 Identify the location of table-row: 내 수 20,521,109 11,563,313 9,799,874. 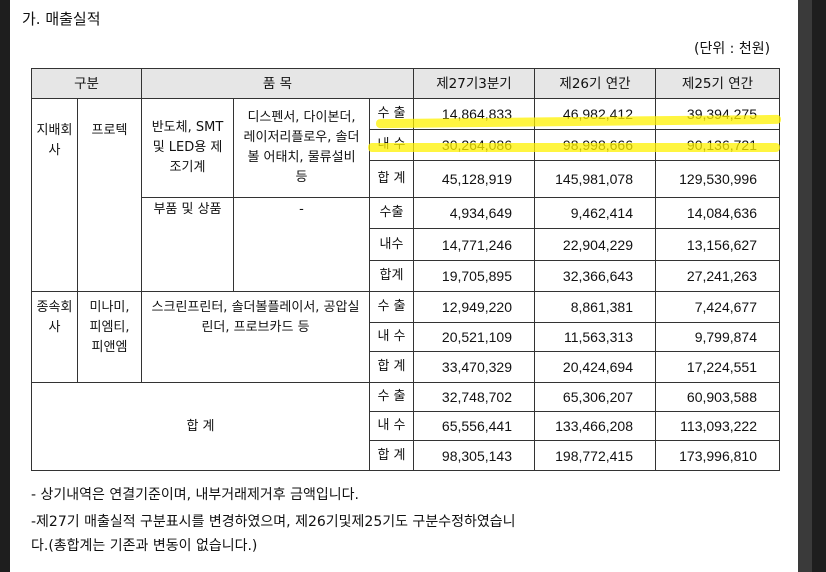
(406, 337).